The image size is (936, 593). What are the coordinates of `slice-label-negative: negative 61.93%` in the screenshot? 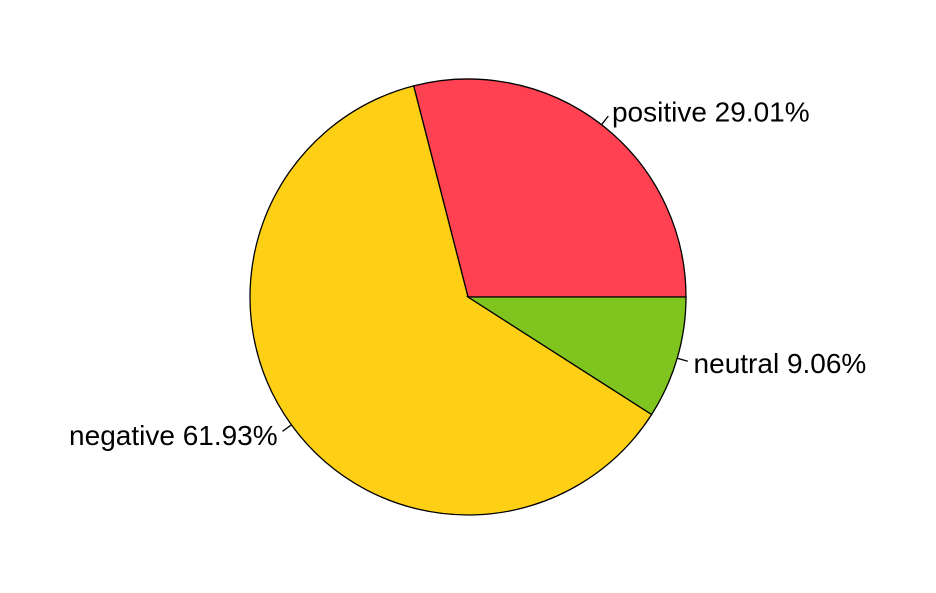 It's located at (173, 435).